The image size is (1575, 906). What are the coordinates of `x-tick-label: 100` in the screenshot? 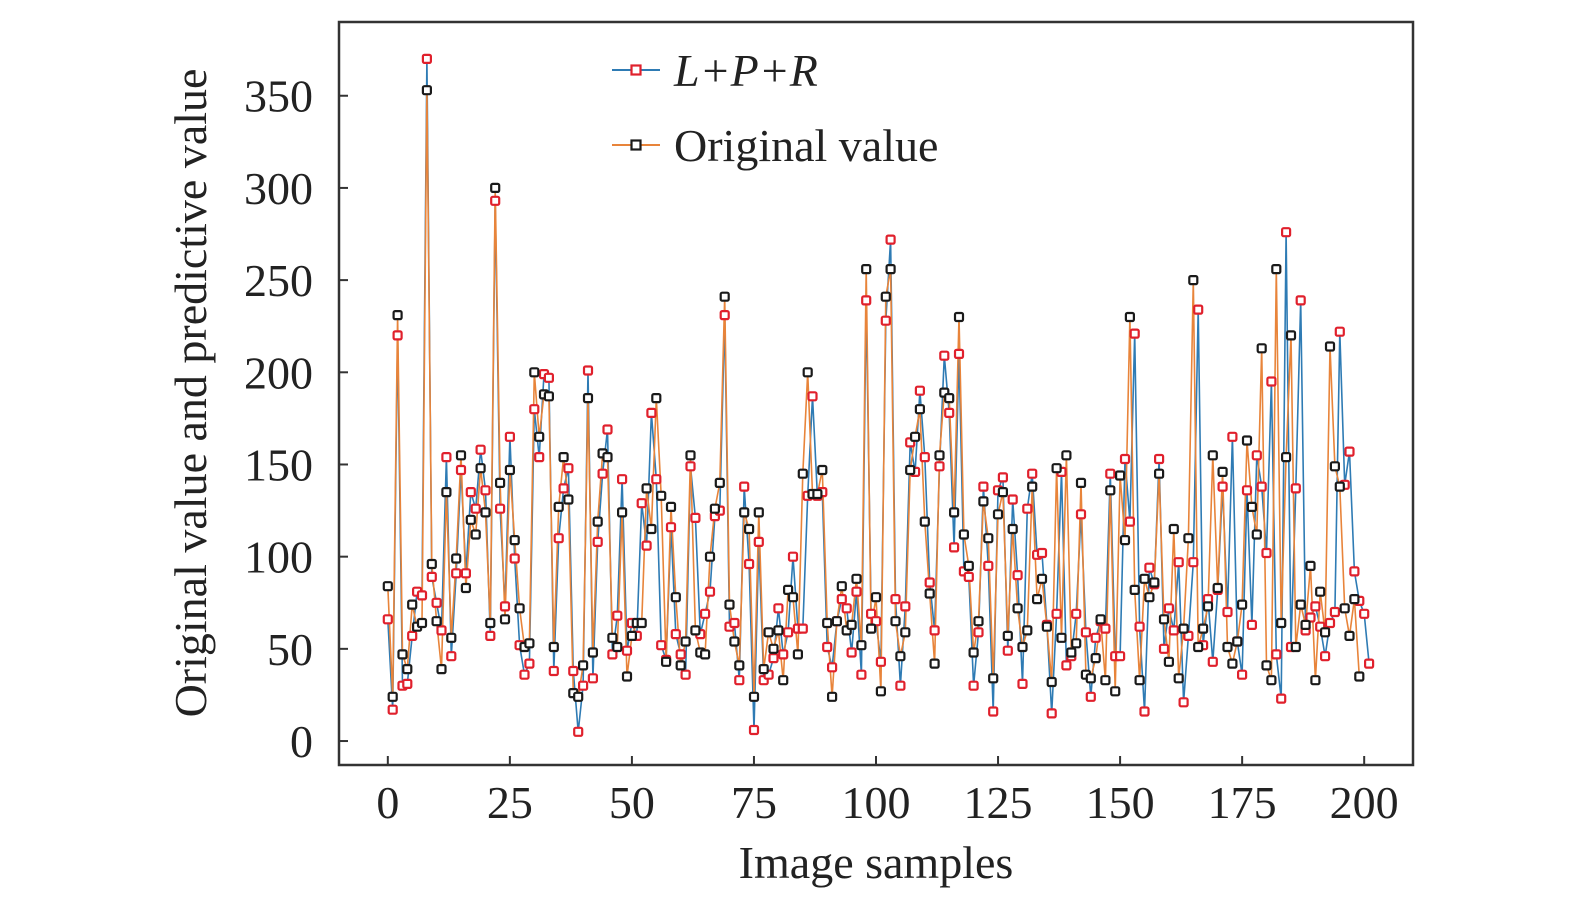 It's located at (876, 802).